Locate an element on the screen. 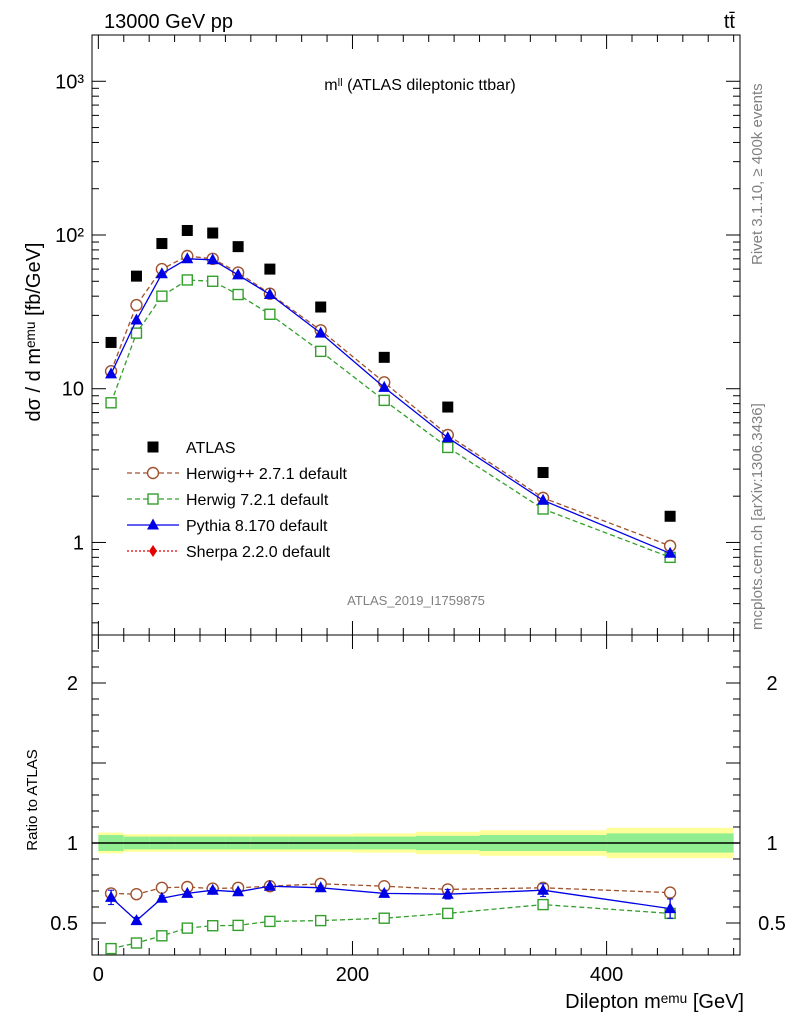 The width and height of the screenshot is (786, 1024). process-label: tt̄ is located at coordinates (730, 22).